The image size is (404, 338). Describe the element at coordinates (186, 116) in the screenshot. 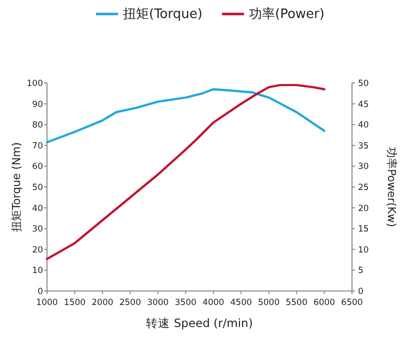

I see `line-series` at that location.